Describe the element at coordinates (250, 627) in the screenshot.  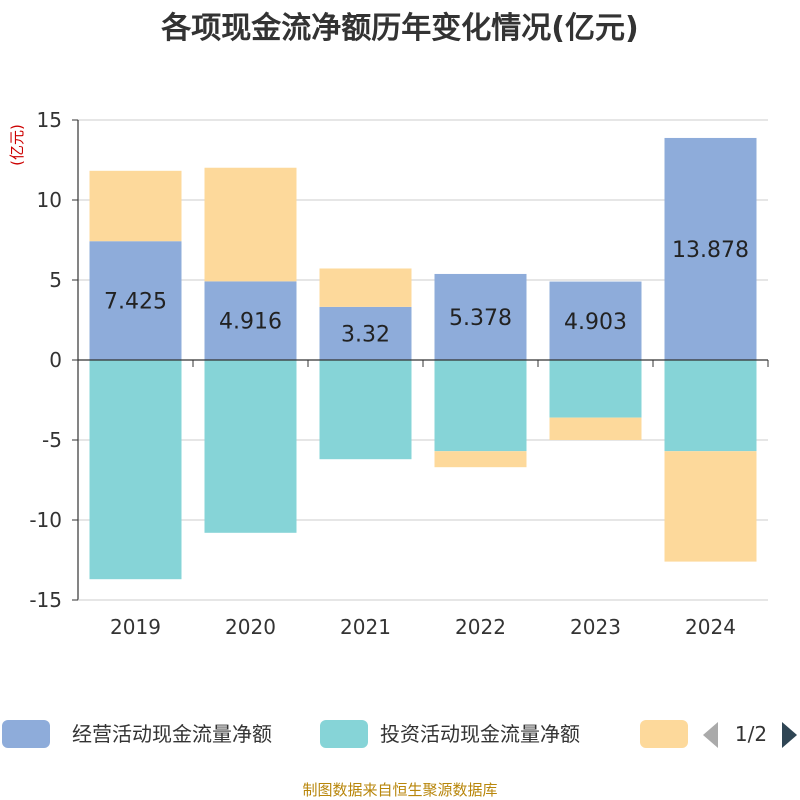
I see `x-tick-label: 2020` at that location.